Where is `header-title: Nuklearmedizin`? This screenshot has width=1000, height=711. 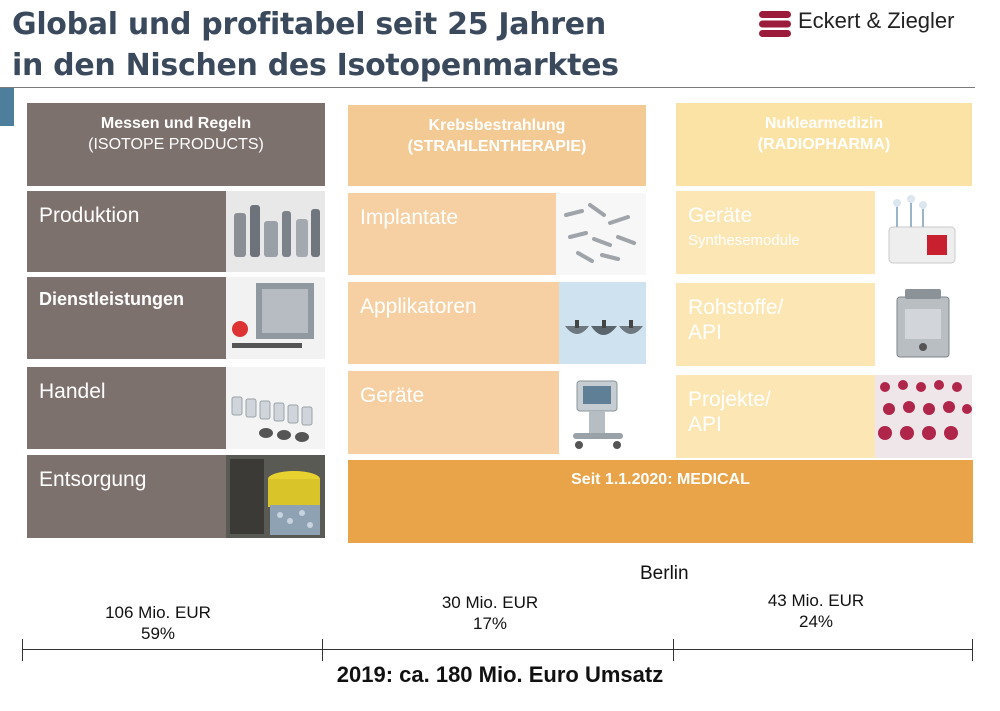
header-title: Nuklearmedizin is located at coordinates (824, 123).